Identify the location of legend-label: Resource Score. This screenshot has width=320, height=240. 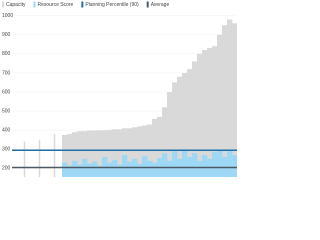
(55, 5).